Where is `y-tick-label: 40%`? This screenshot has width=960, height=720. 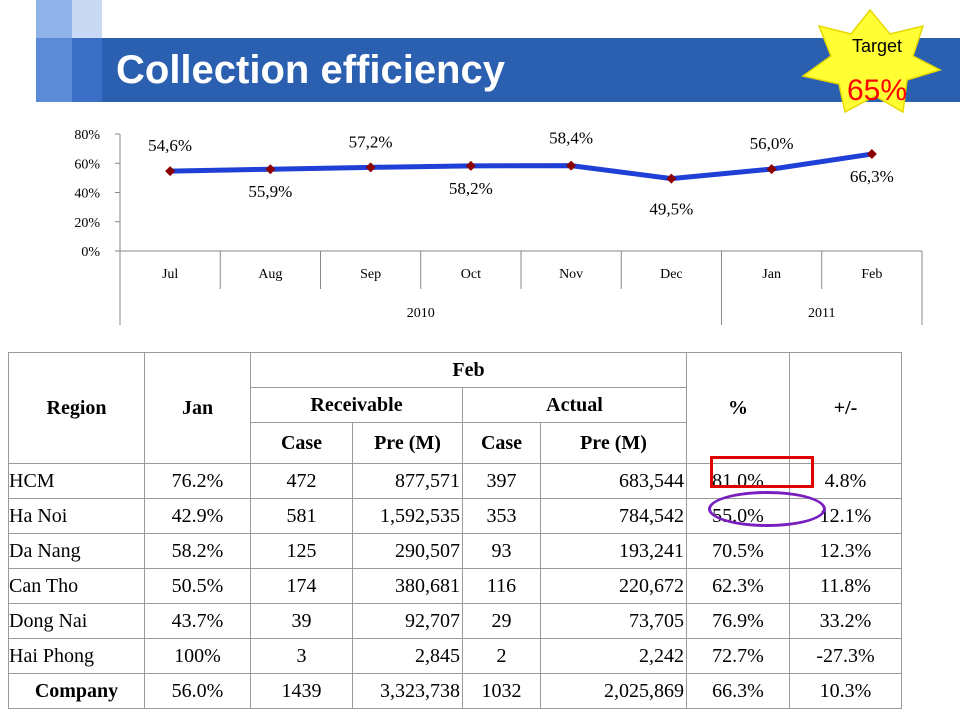
y-tick-label: 40% is located at coordinates (87, 194).